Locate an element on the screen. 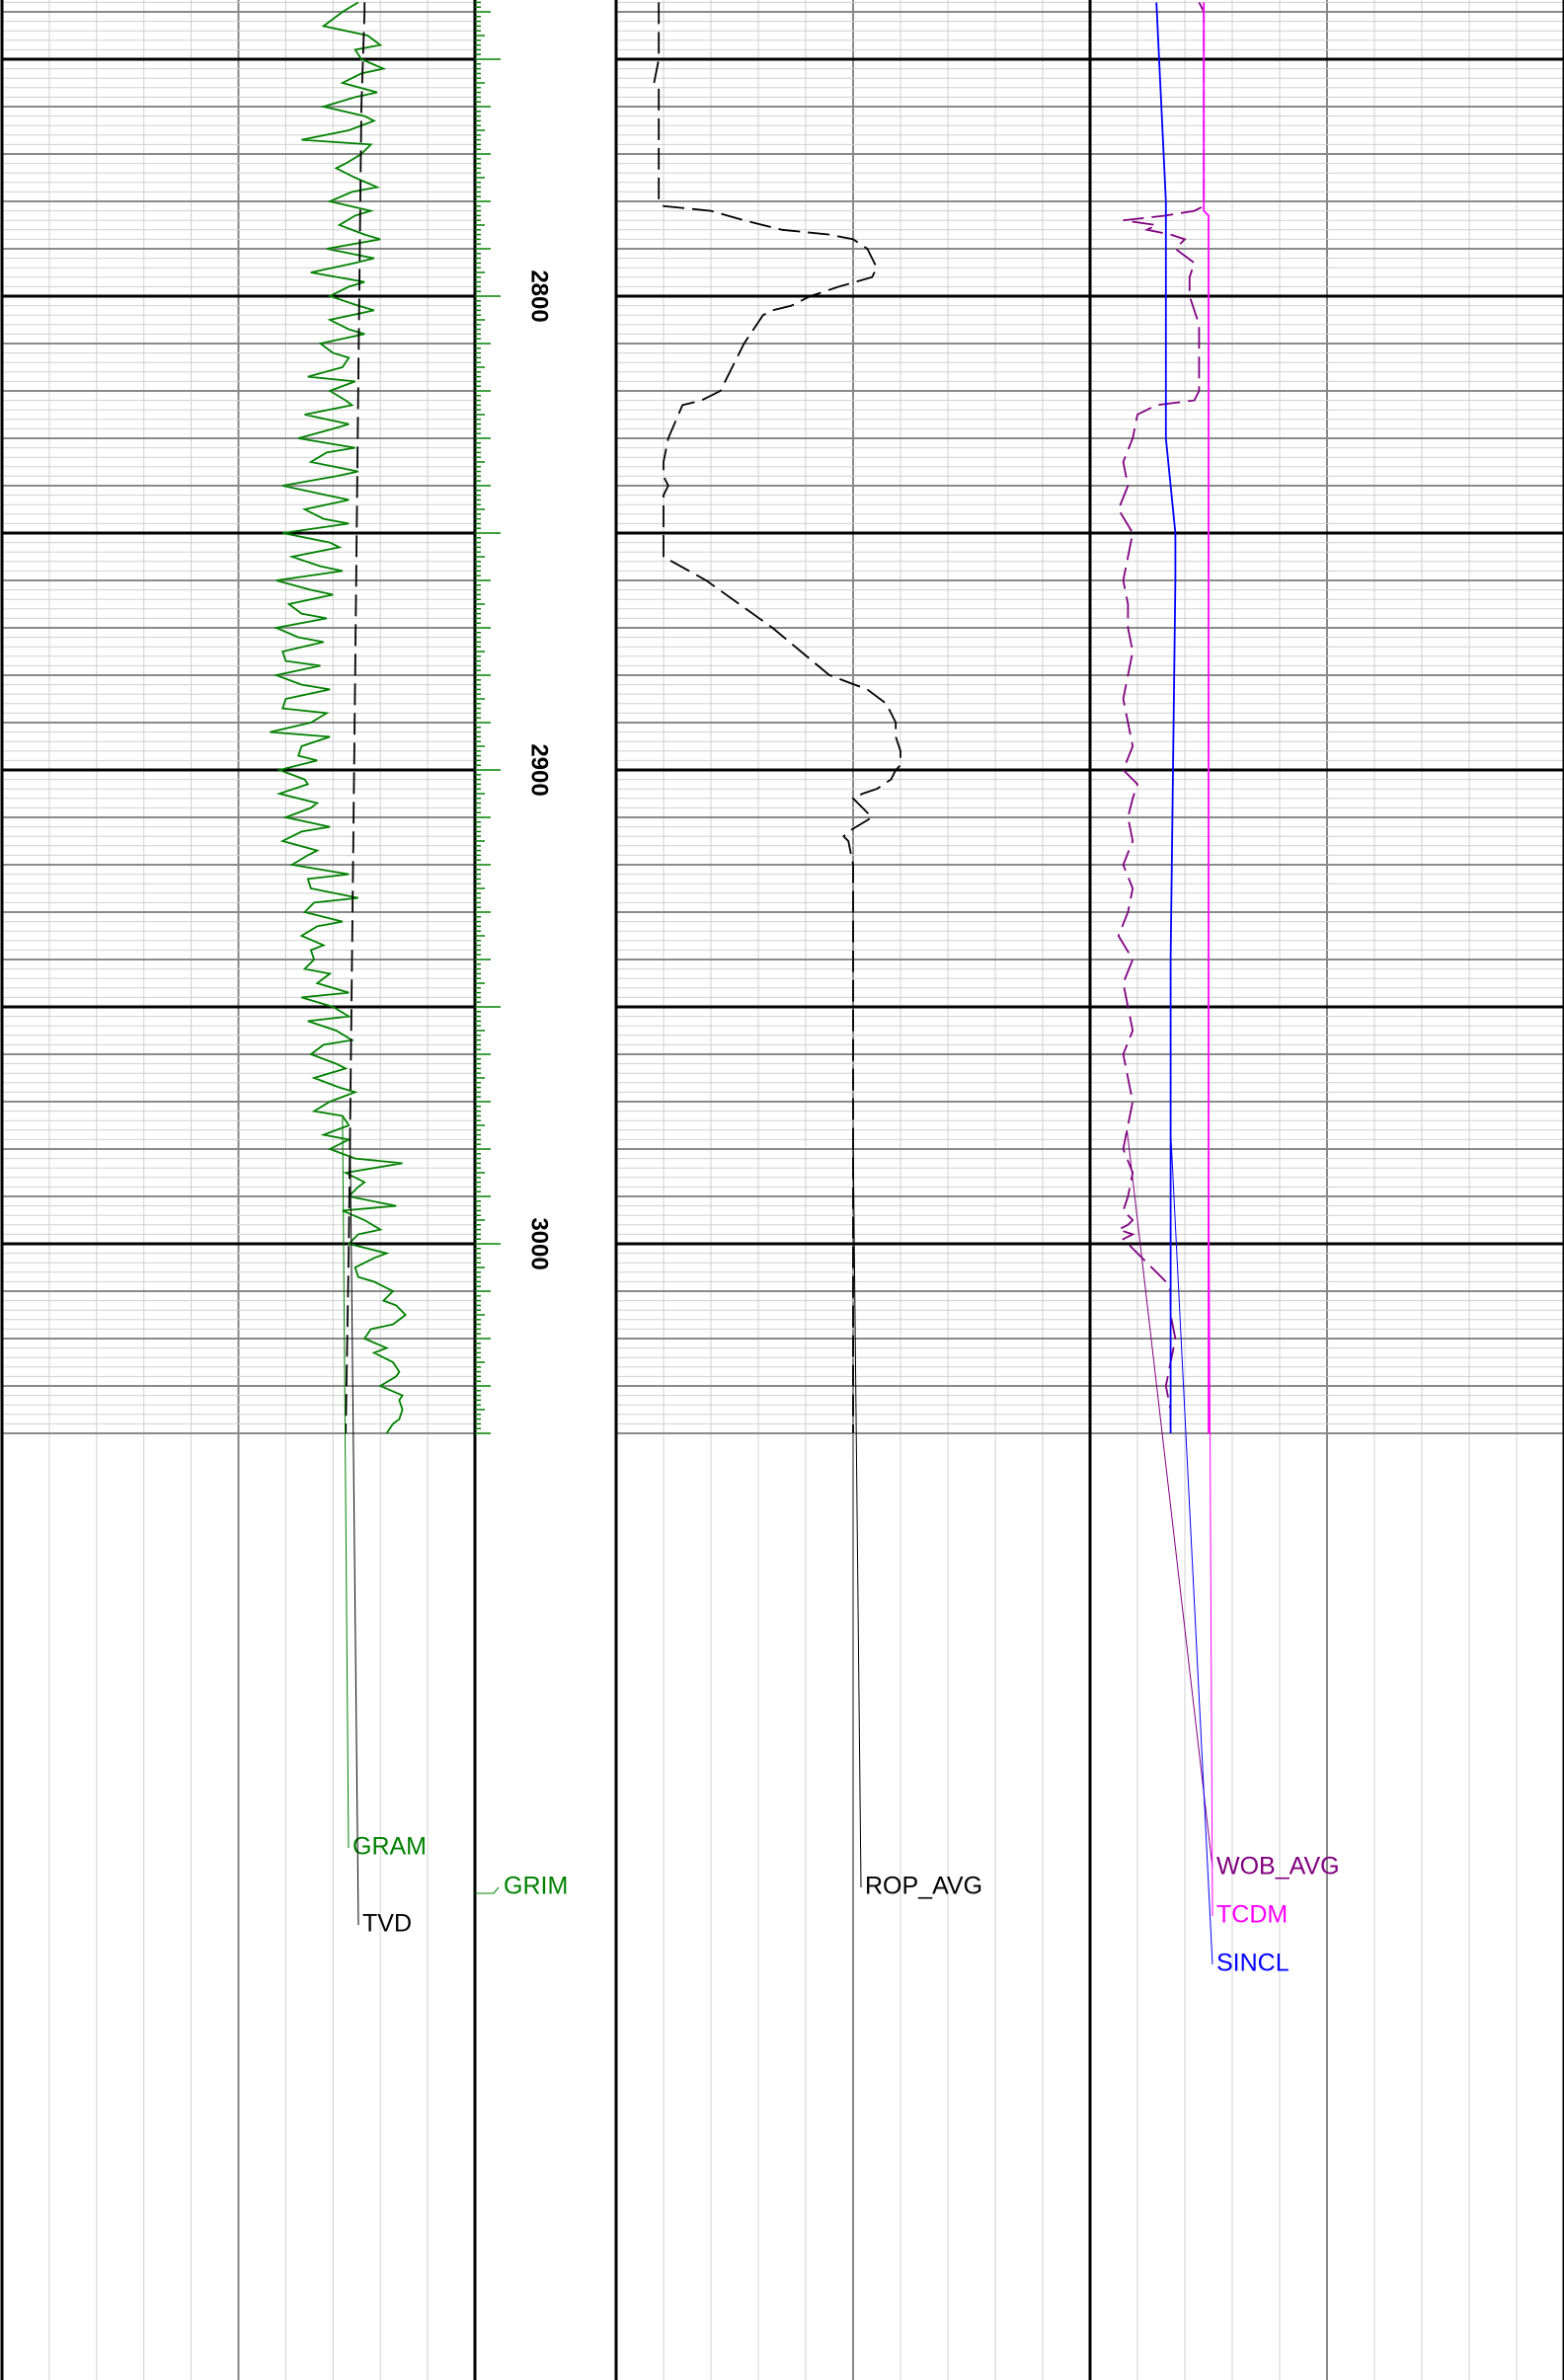  curve-label-wob-avg: WOB_AVG is located at coordinates (1278, 1867).